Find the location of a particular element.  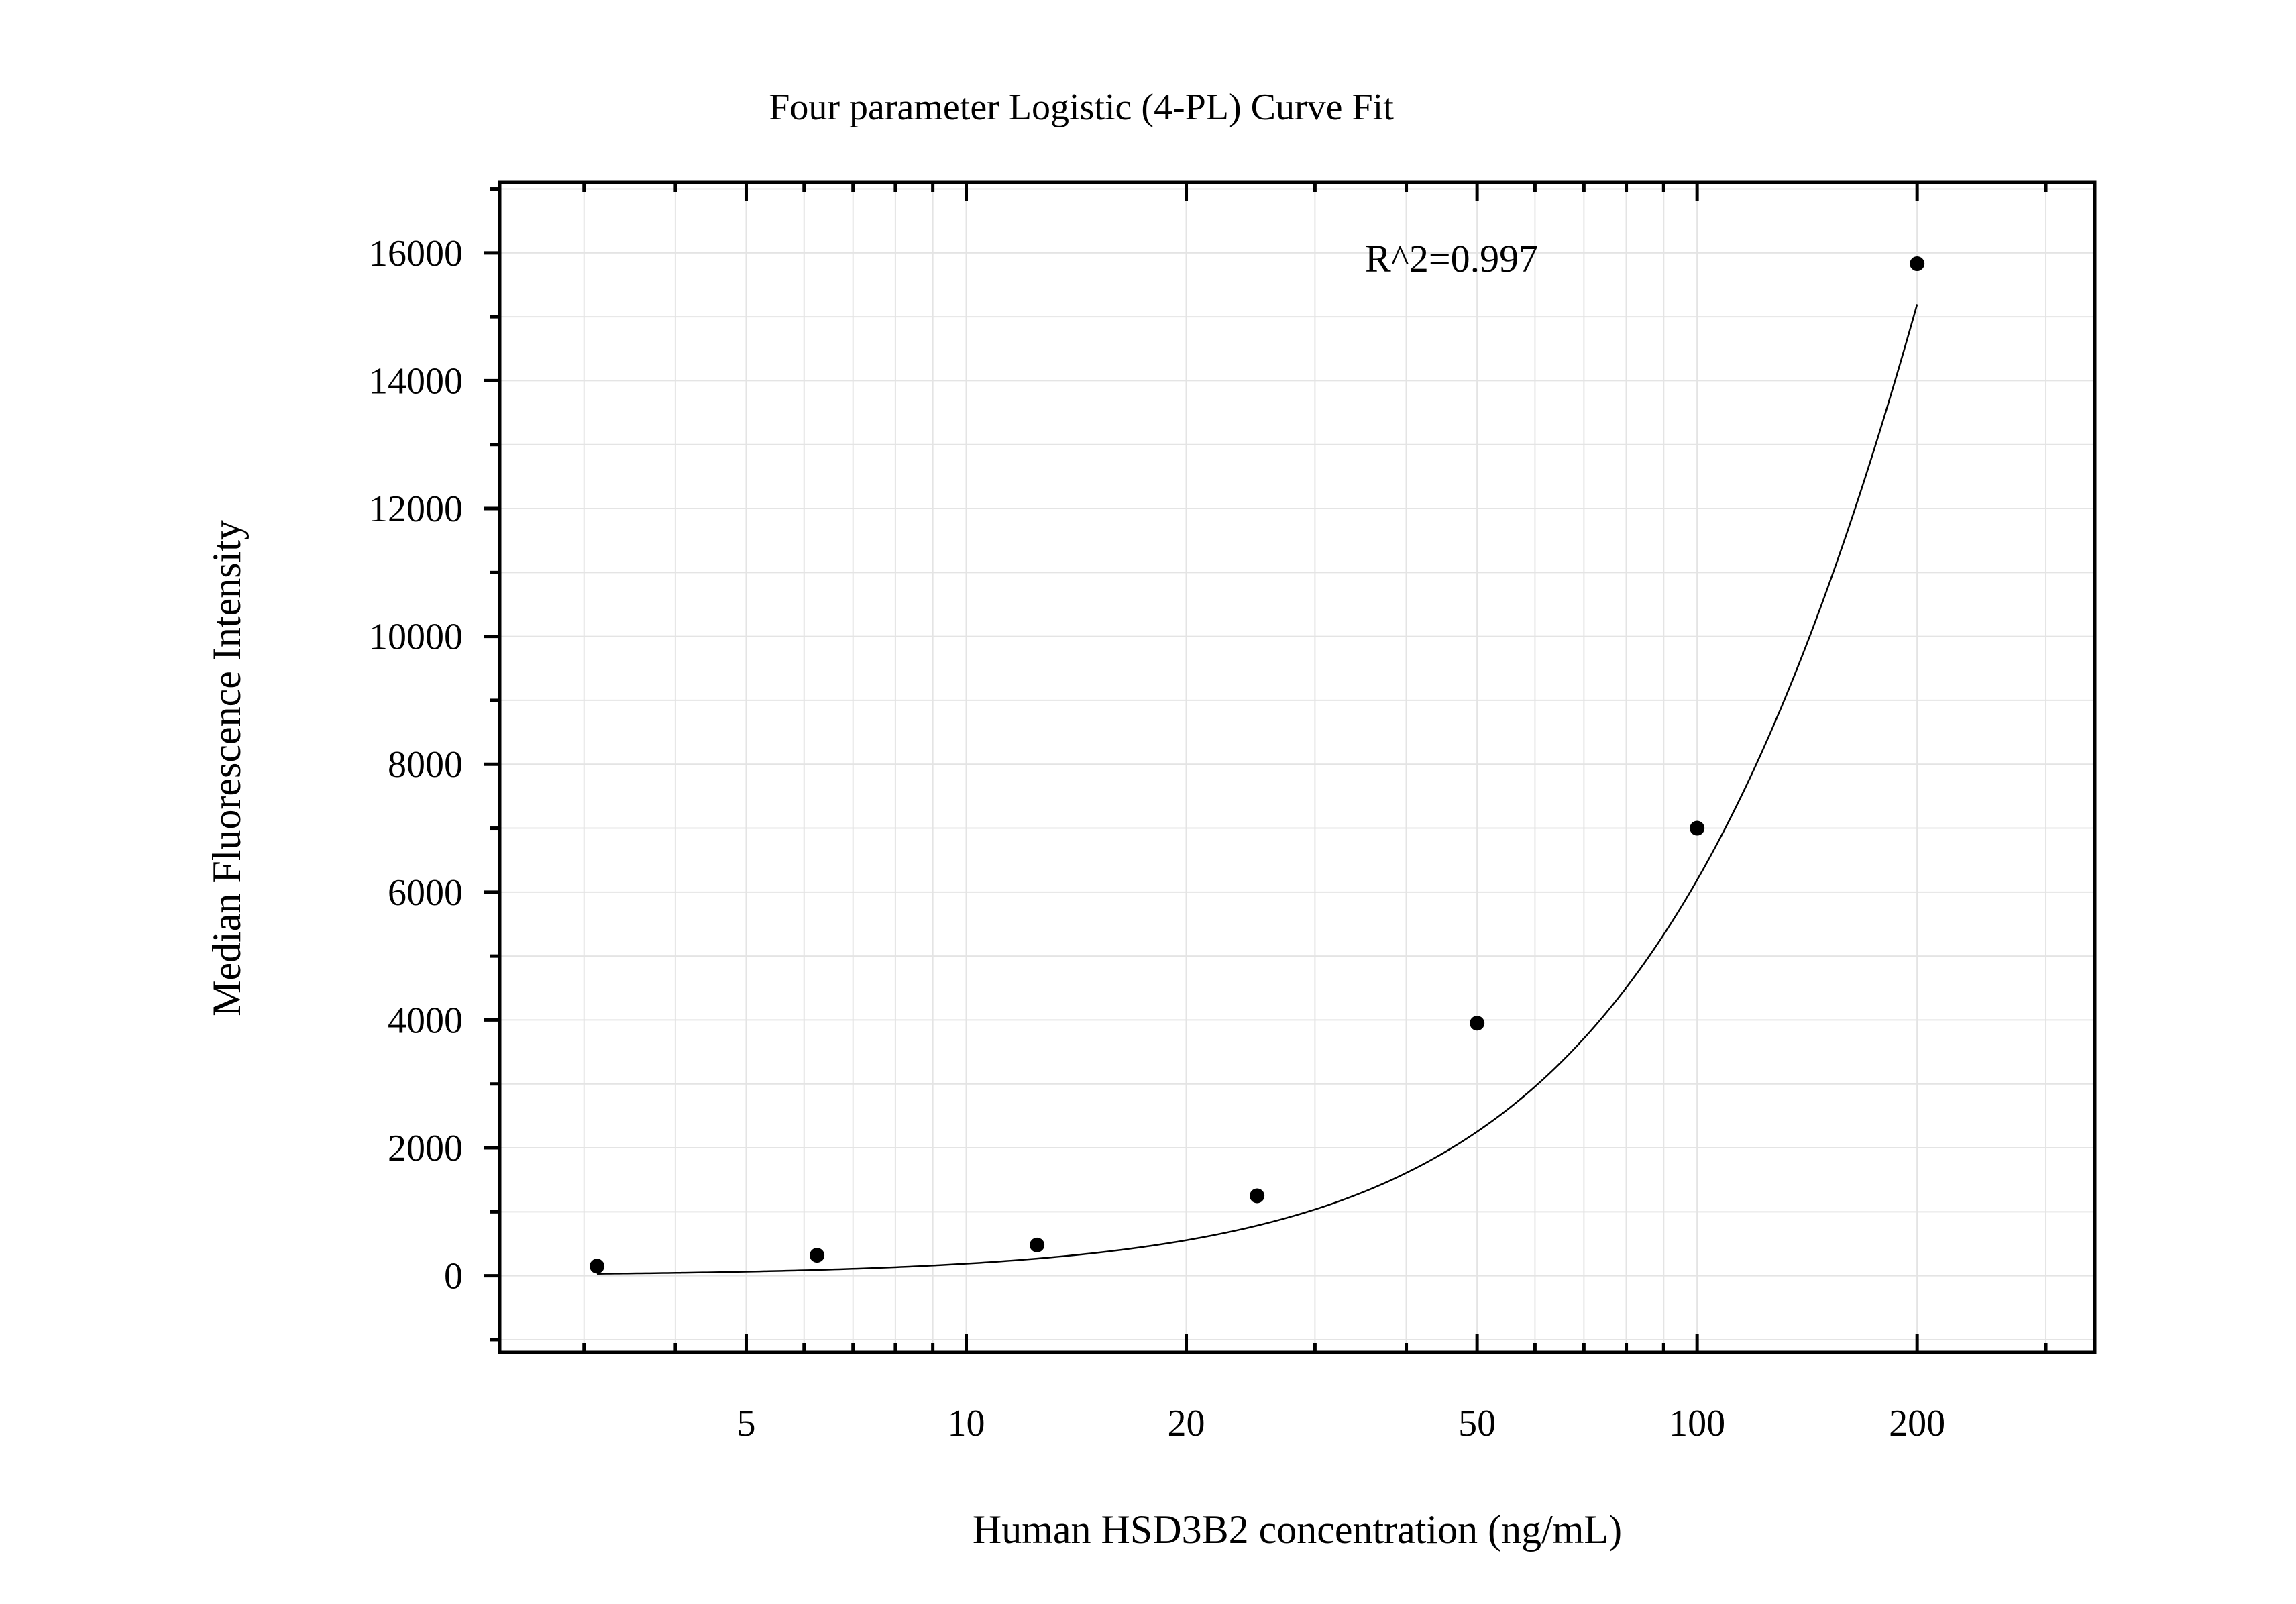

y-tick-label: 8000 is located at coordinates (426, 765).